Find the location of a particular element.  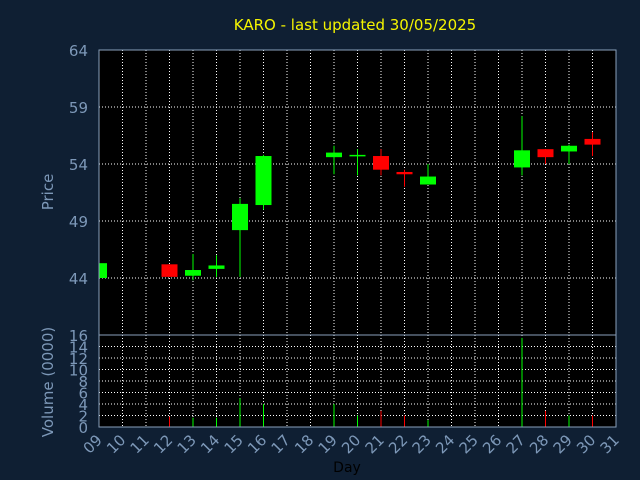

price-tick-labels: 44 49 54 59 64 is located at coordinates (78, 165).